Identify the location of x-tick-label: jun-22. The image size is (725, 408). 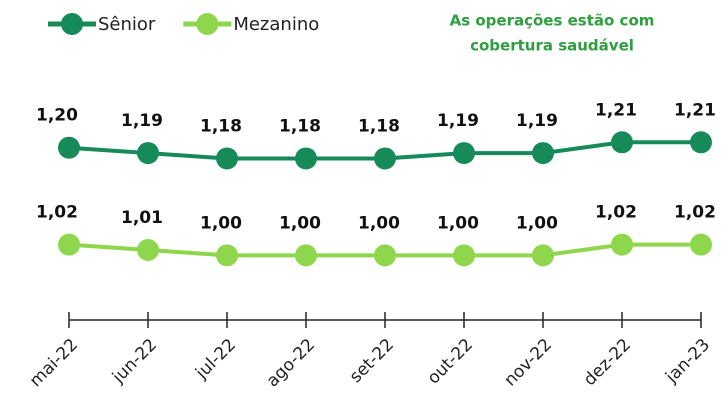
(134, 361).